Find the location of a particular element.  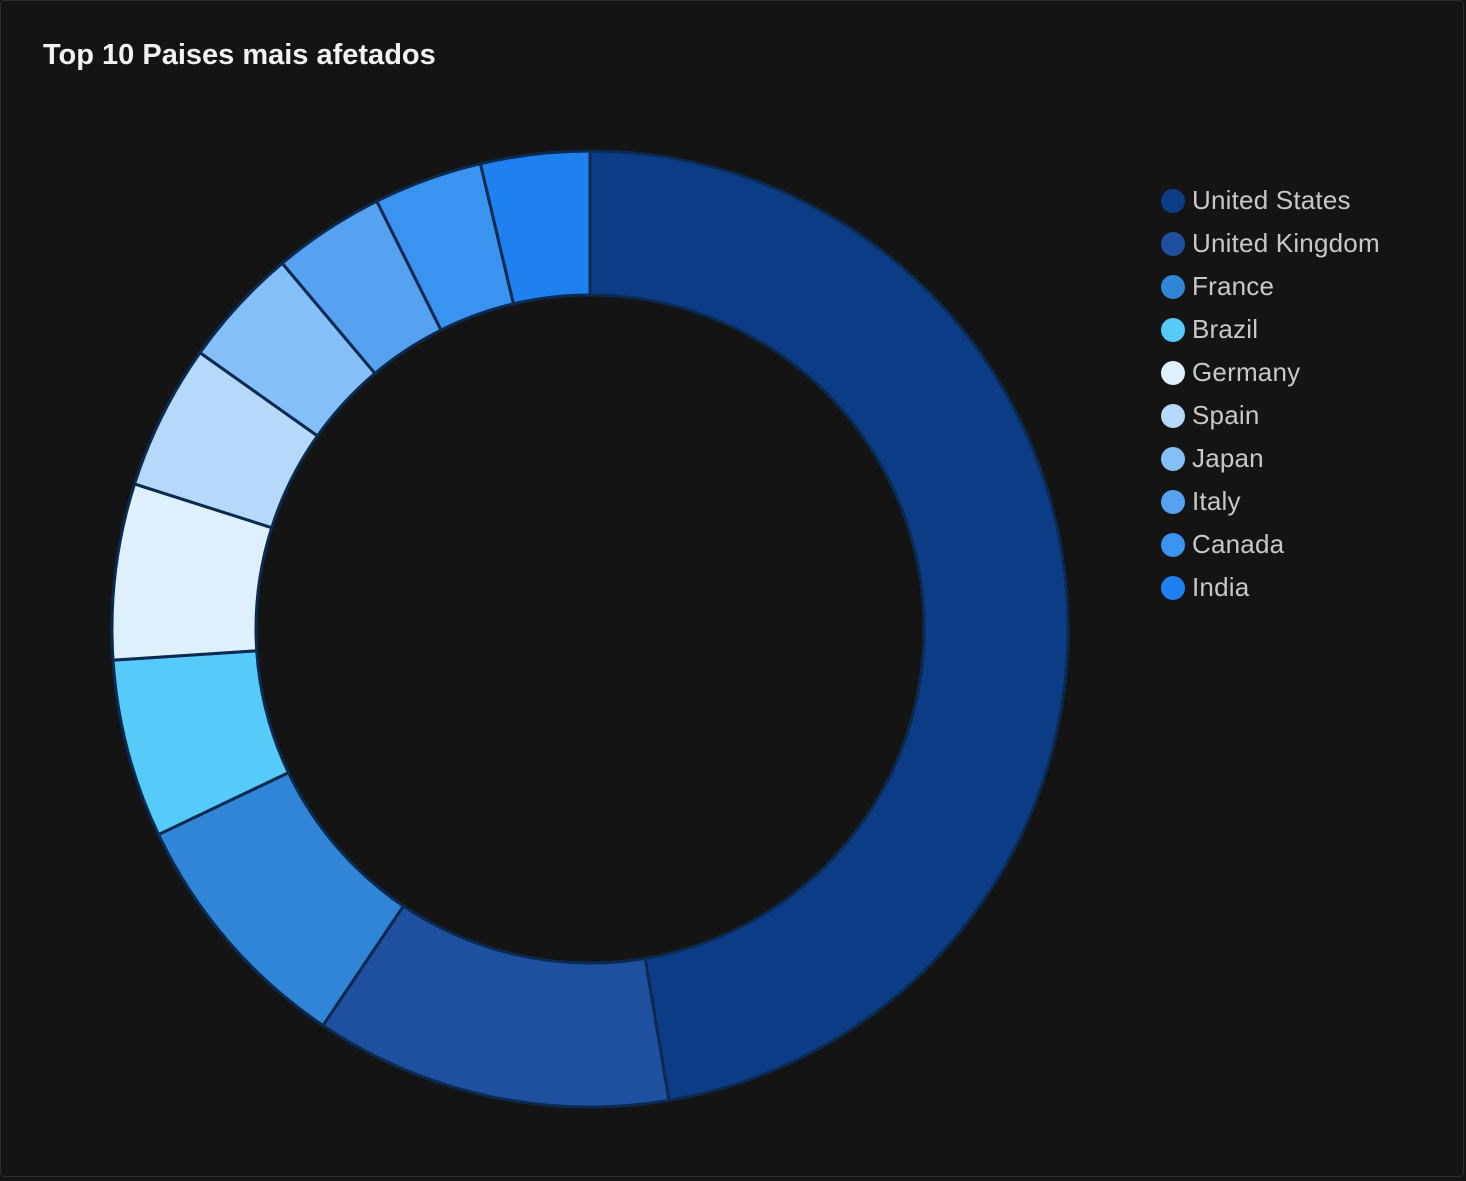

legend-label: India is located at coordinates (1221, 587).